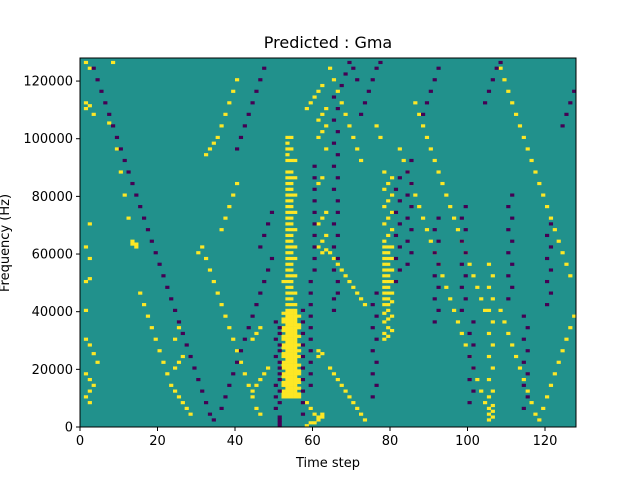 This screenshot has height=480, width=640. What do you see at coordinates (52, 312) in the screenshot?
I see `y-tick-label: 40000` at bounding box center [52, 312].